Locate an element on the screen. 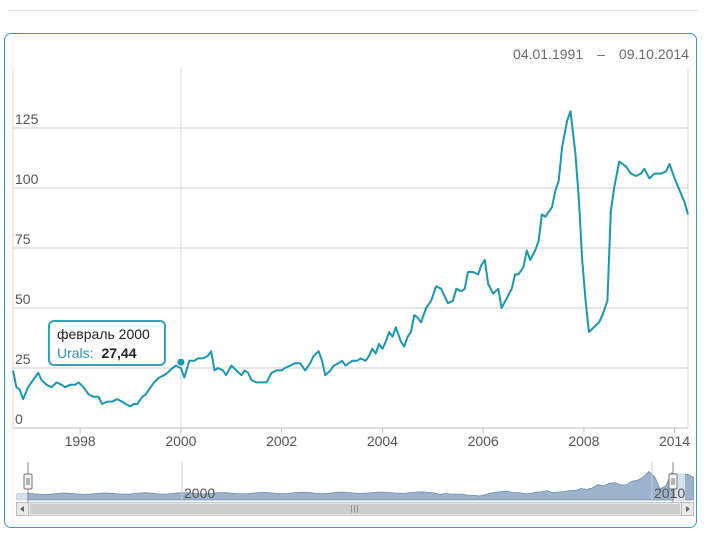  scrollbar: ||| is located at coordinates (355, 509).